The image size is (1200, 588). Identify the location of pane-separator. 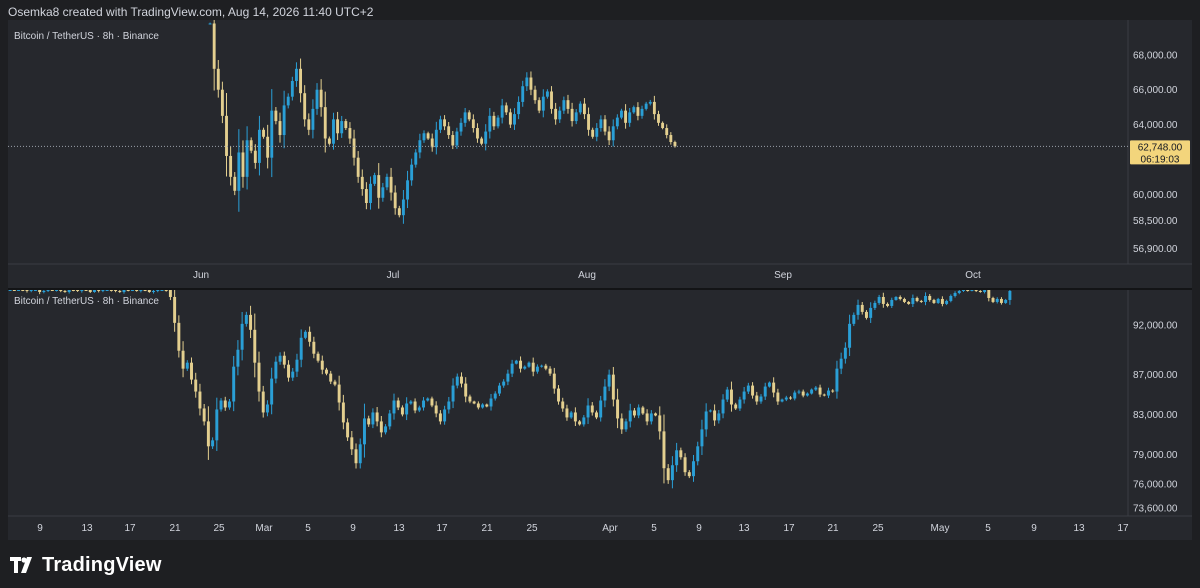
(600, 289).